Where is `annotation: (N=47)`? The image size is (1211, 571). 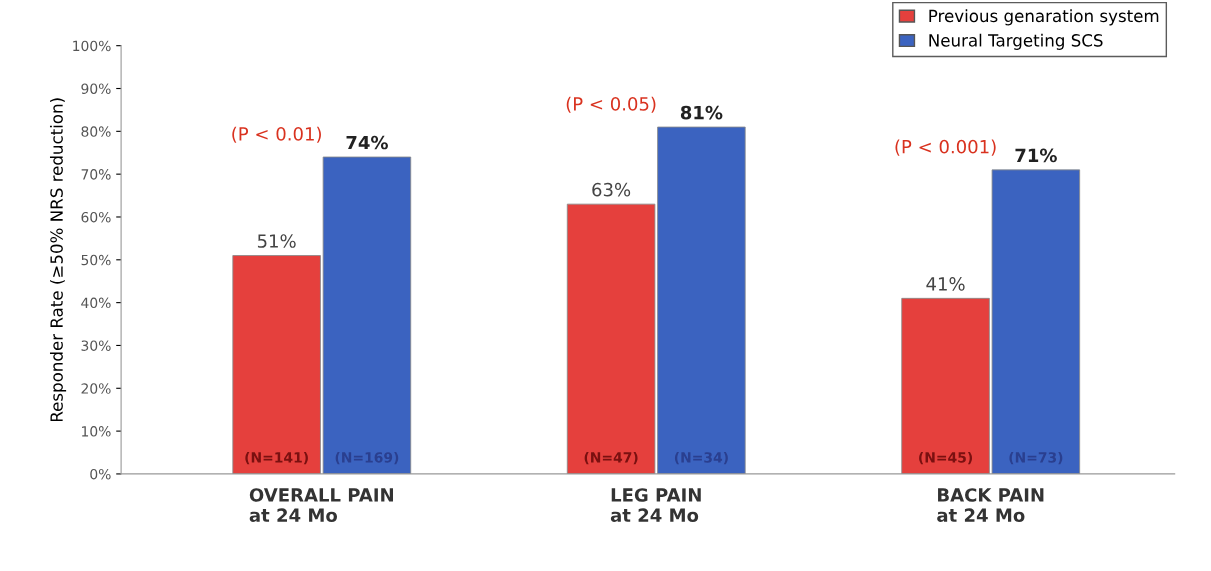
annotation: (N=47) is located at coordinates (611, 458).